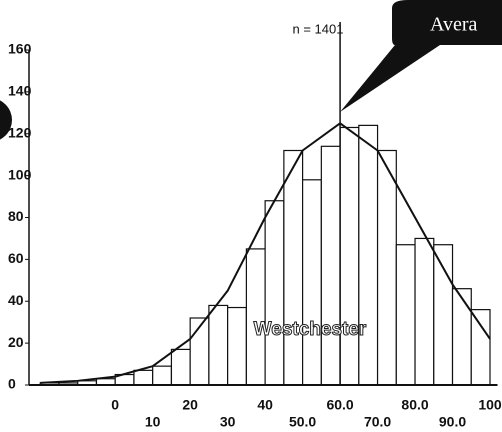 The image size is (502, 432). I want to click on annotation: n = 1401, so click(318, 28).